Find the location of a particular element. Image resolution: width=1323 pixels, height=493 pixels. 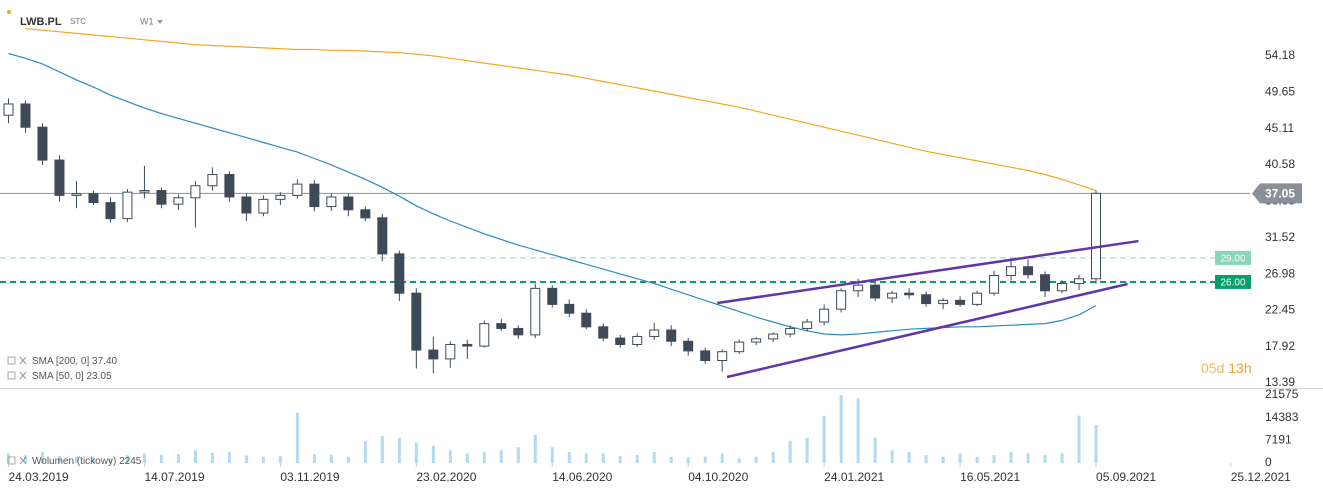

volume-legend: Wolumen (tickowy) 2245 is located at coordinates (74, 461).